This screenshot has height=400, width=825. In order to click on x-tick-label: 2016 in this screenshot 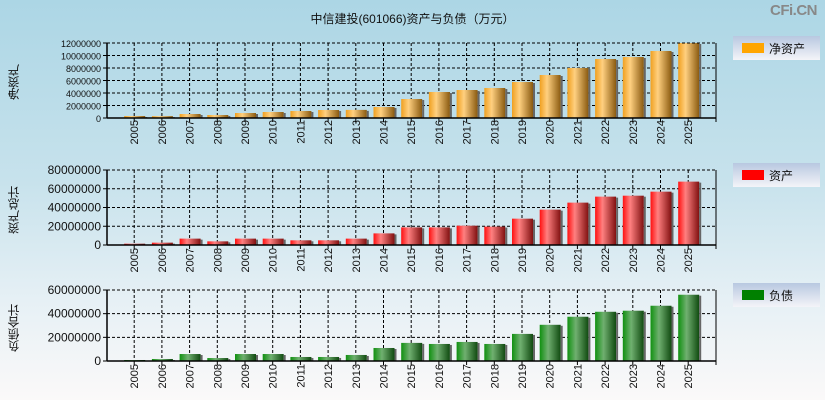, I will do `click(440, 260)`.